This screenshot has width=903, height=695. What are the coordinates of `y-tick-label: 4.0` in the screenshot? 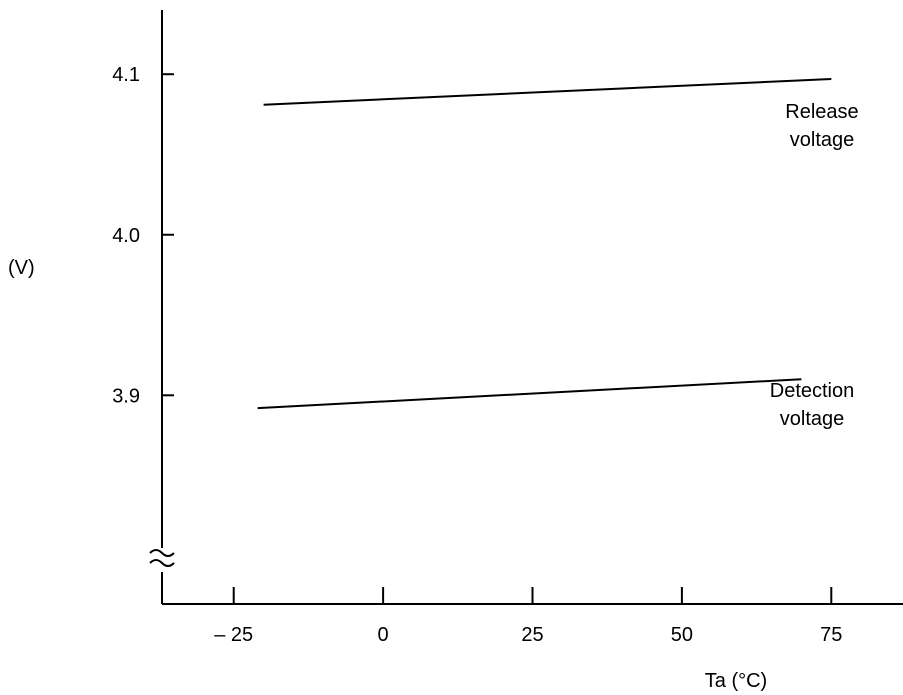 It's located at (126, 236).